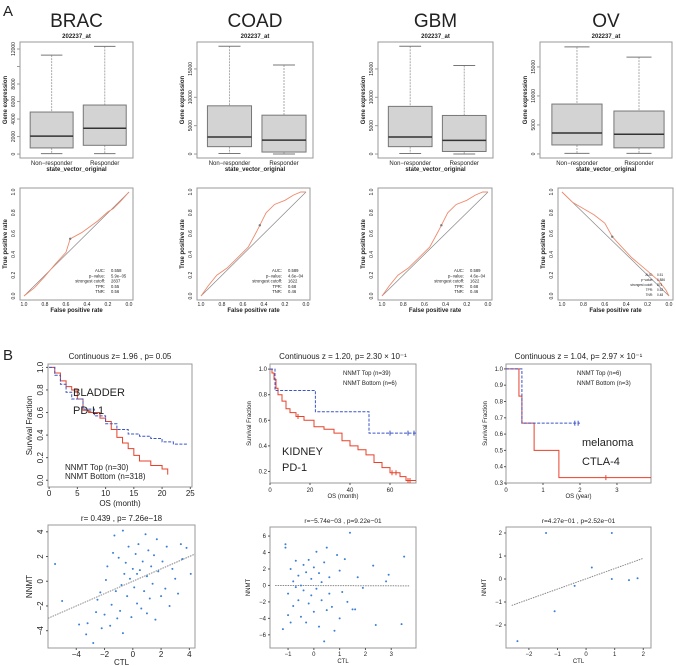 The image size is (676, 666). Describe the element at coordinates (552, 254) in the screenshot. I see `y-tick-label: 0.4` at that location.